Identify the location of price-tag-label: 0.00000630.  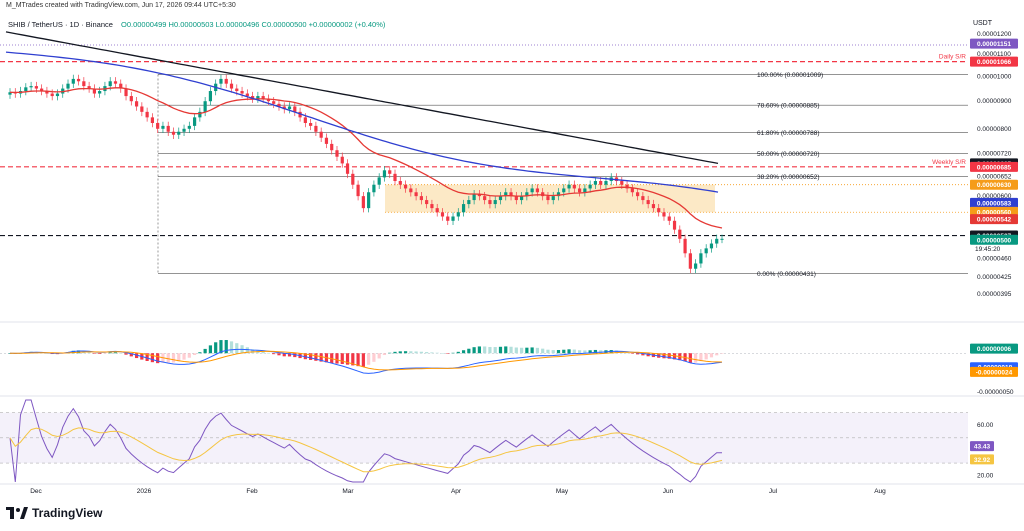
(994, 185).